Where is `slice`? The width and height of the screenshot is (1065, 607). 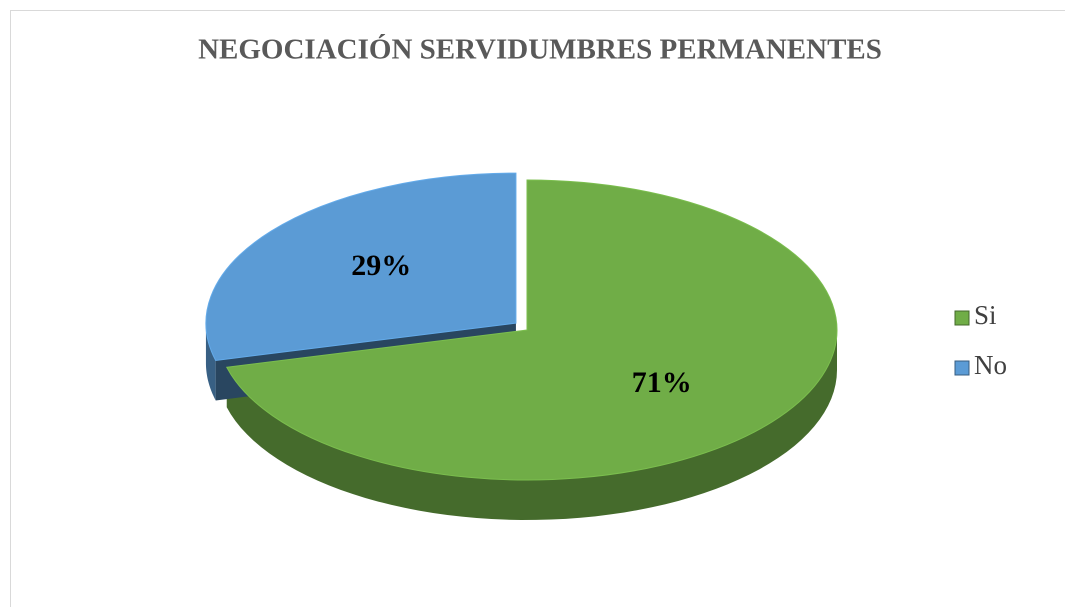 slice is located at coordinates (361, 266).